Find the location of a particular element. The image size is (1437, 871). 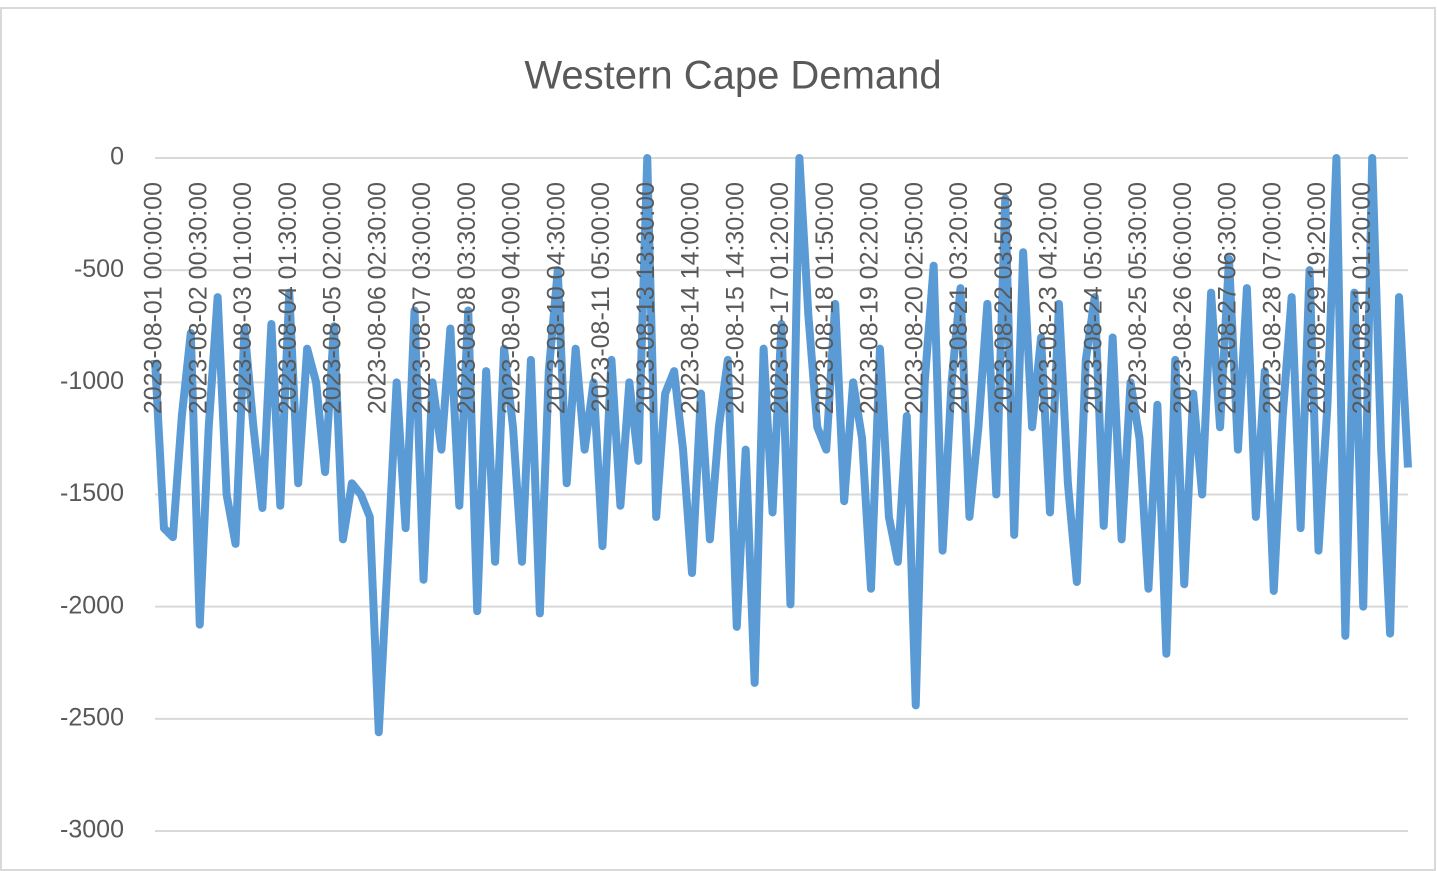

x-tick-label: 2023-08-28 07:00:00 is located at coordinates (1272, 298).